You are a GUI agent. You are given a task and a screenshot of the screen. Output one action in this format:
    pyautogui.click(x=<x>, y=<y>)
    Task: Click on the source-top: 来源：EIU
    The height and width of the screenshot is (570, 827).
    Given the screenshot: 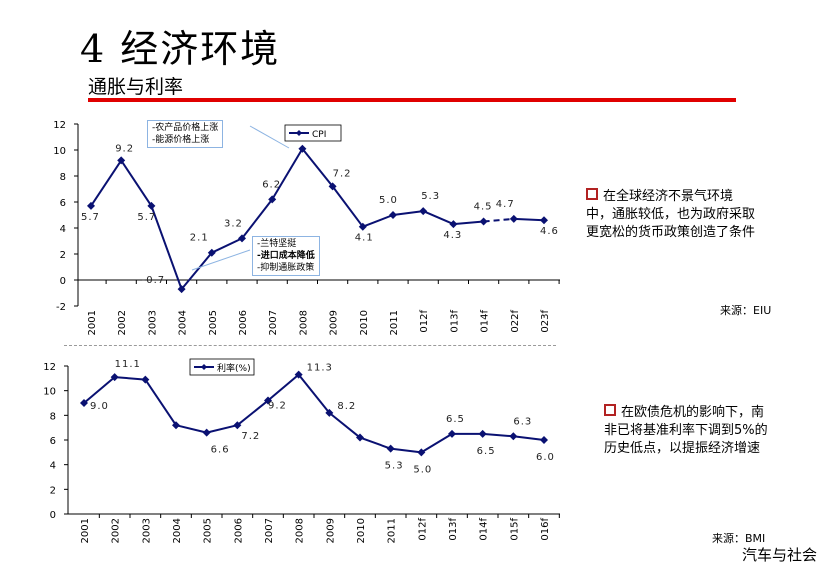 What is the action you would take?
    pyautogui.click(x=746, y=310)
    